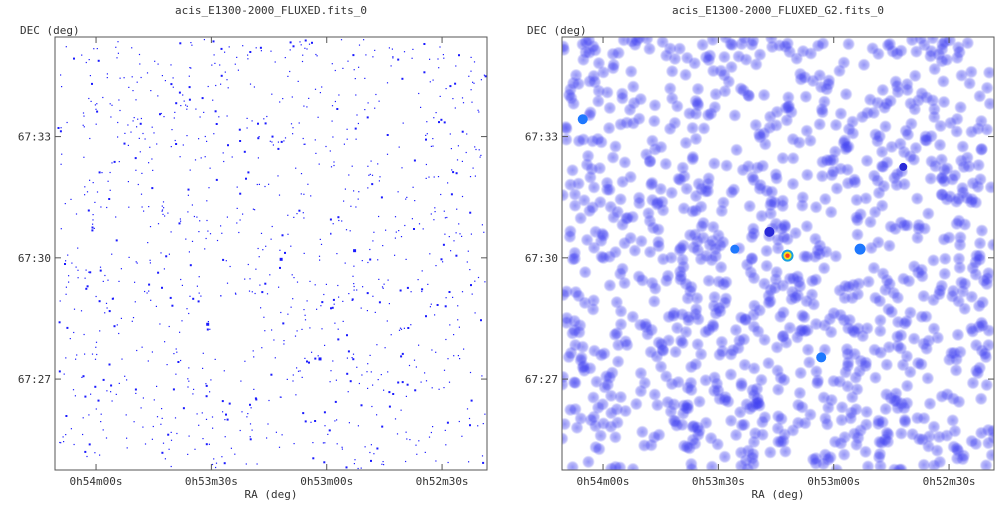 This screenshot has height=507, width=1000. What do you see at coordinates (96, 481) in the screenshot?
I see `x-tick-label: 0h54m00s` at bounding box center [96, 481].